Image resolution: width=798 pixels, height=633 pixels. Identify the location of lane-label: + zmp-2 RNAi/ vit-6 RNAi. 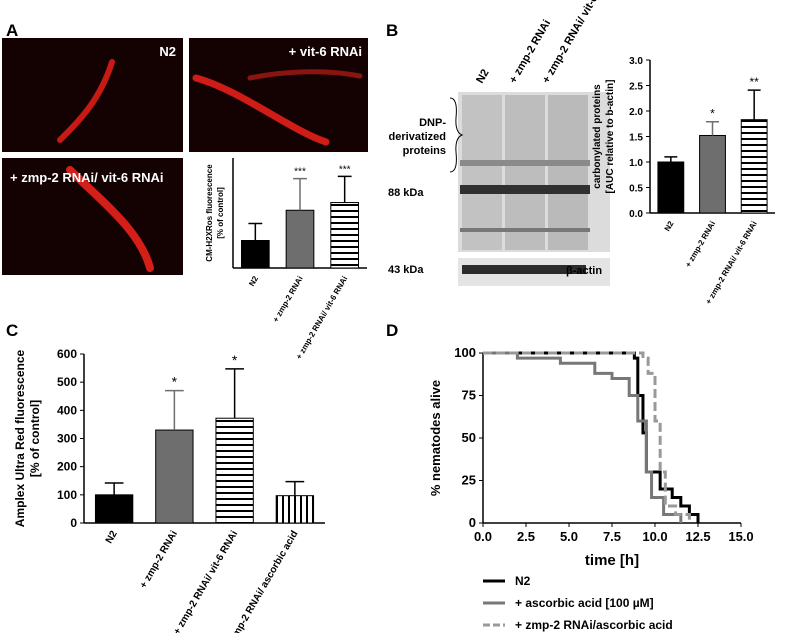
(577, 43).